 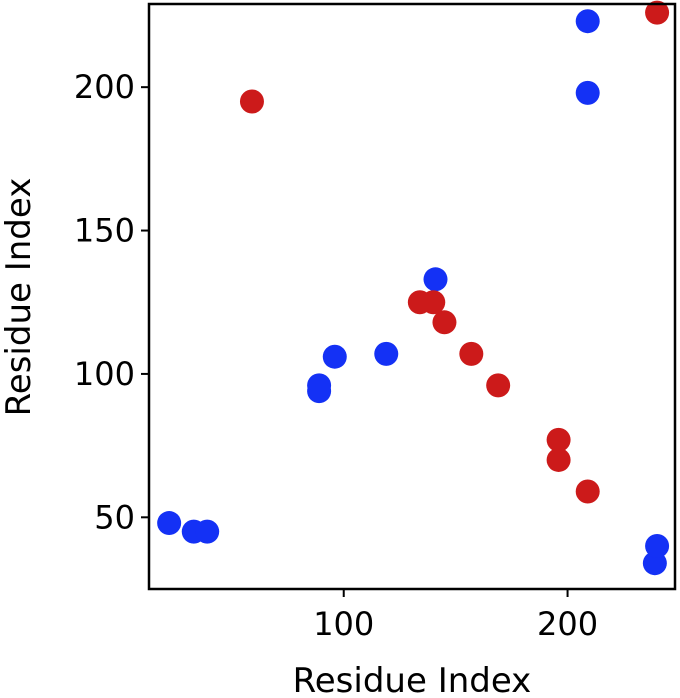 What do you see at coordinates (104, 231) in the screenshot?
I see `y-tick-label-2: 150` at bounding box center [104, 231].